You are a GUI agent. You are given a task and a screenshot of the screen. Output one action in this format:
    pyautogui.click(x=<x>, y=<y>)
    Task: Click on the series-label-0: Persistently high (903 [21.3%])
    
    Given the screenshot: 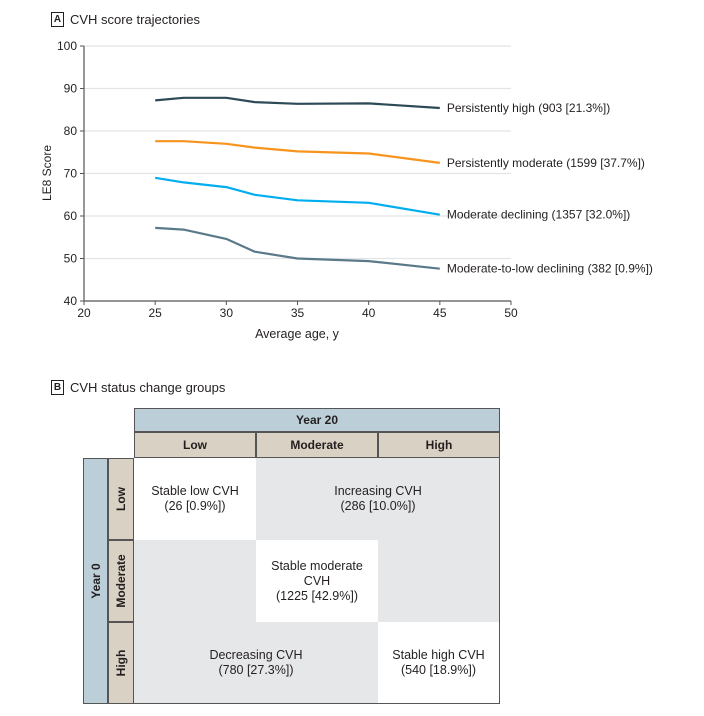 What is the action you would take?
    pyautogui.click(x=528, y=108)
    